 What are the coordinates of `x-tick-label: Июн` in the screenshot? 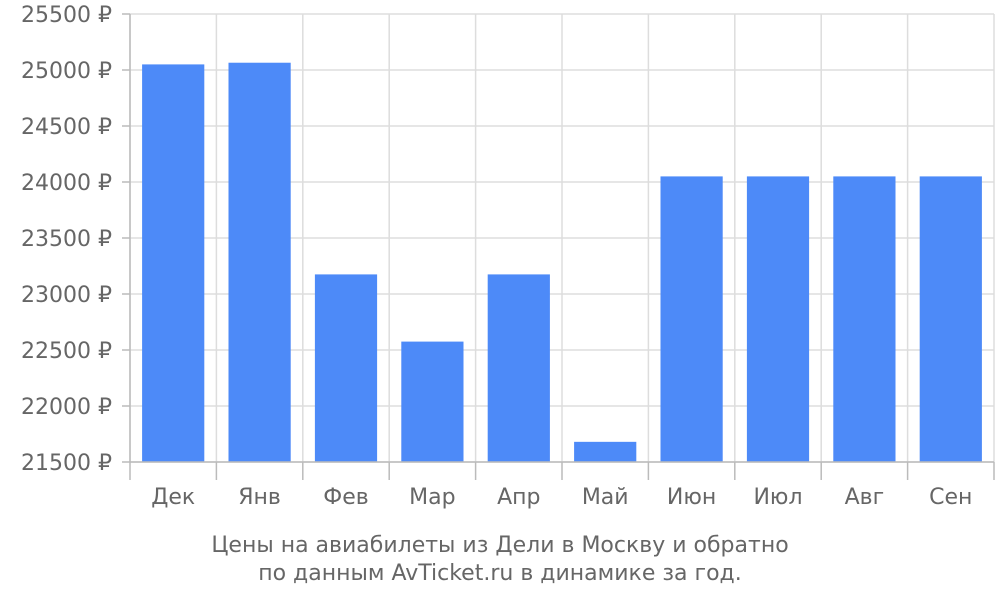 It's located at (691, 497).